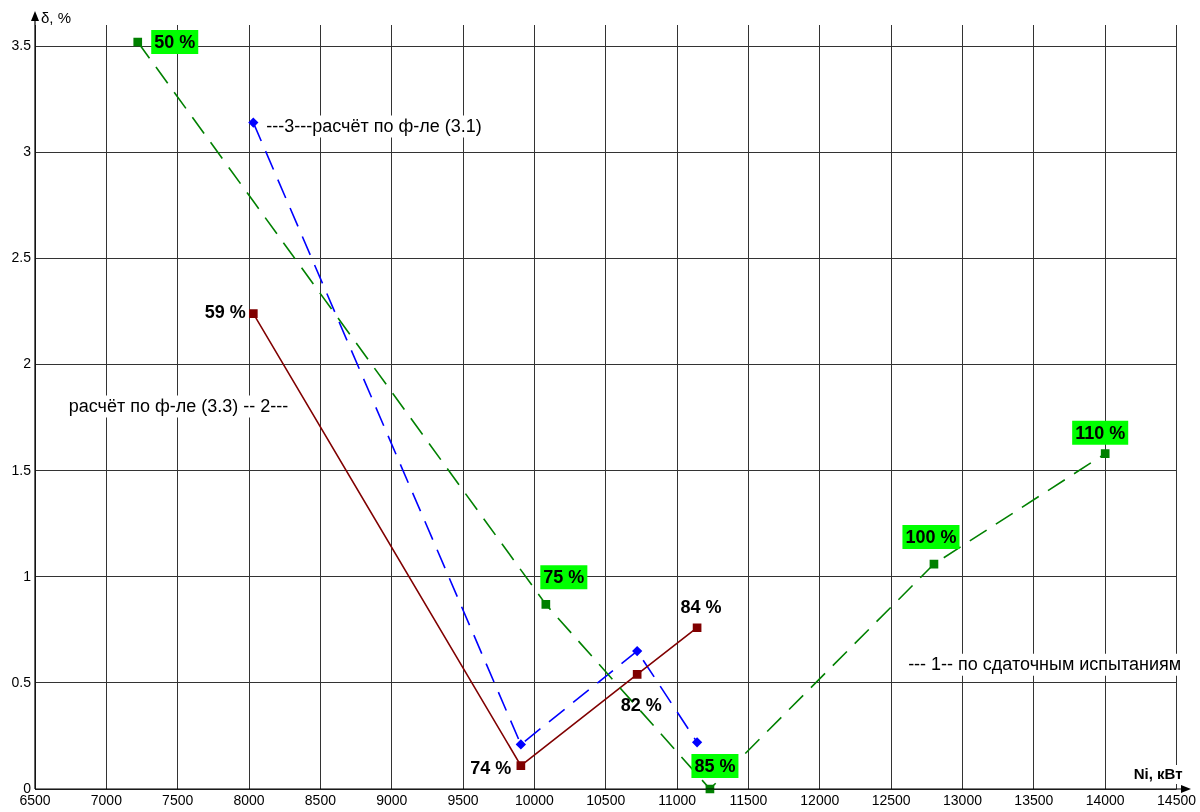  What do you see at coordinates (1034, 800) in the screenshot?
I see `x-tick-label: 13500` at bounding box center [1034, 800].